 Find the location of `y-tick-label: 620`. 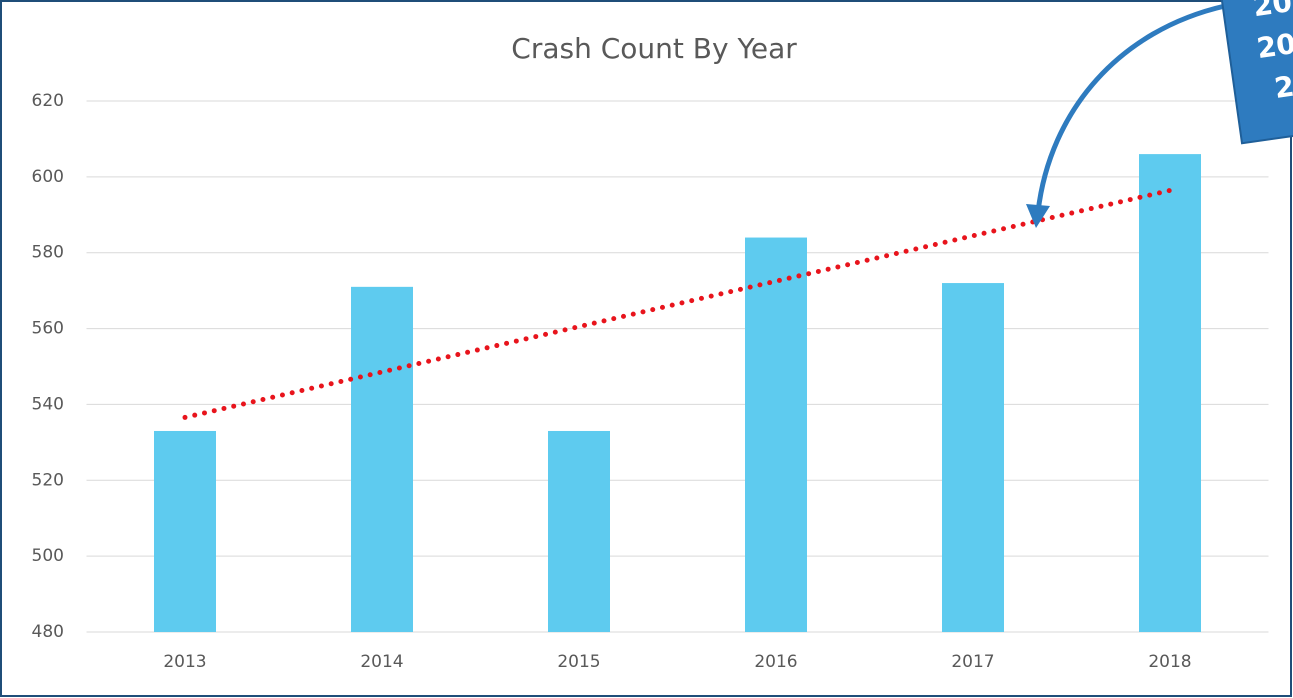

y-tick-label: 620 is located at coordinates (48, 101).